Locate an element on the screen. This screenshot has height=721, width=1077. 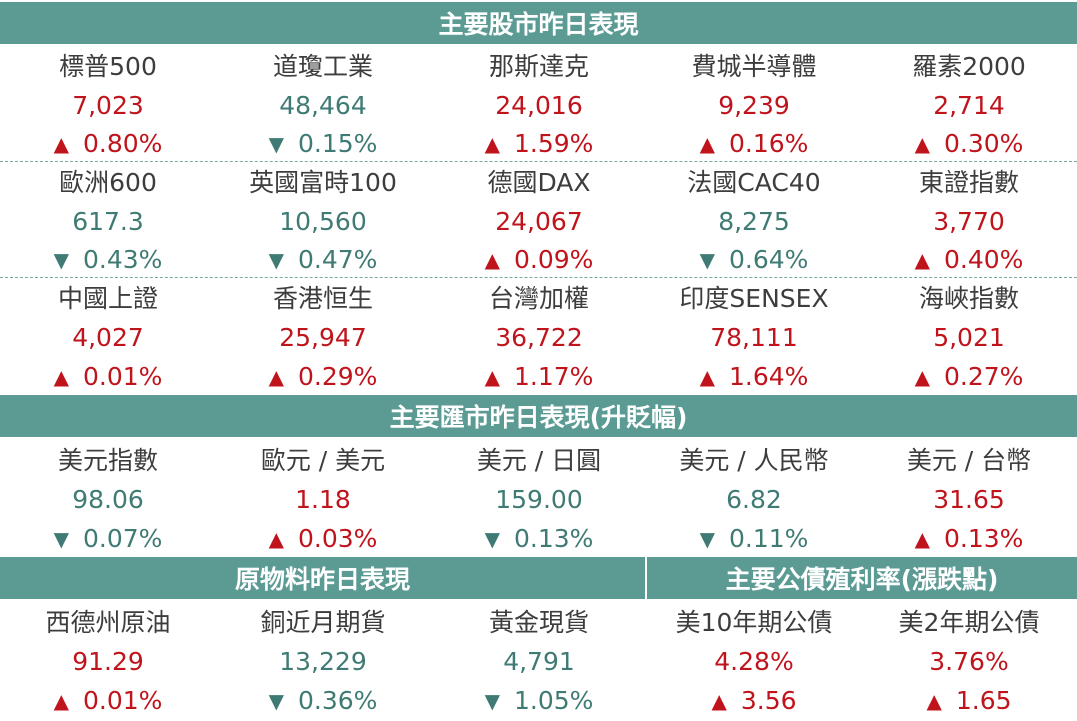
quote-value: 3.76% is located at coordinates (969, 661).